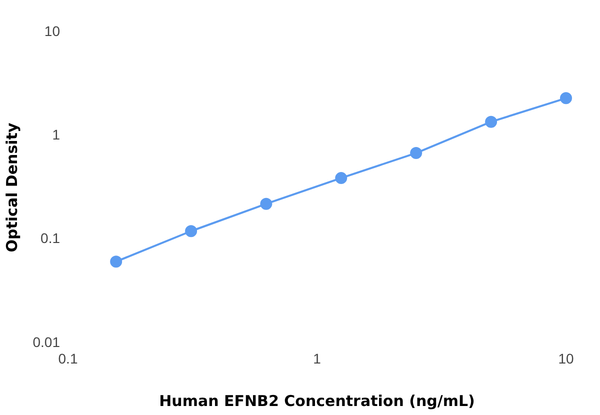 The width and height of the screenshot is (600, 415). What do you see at coordinates (11, 187) in the screenshot?
I see `y-axis-title: Optical Density` at bounding box center [11, 187].